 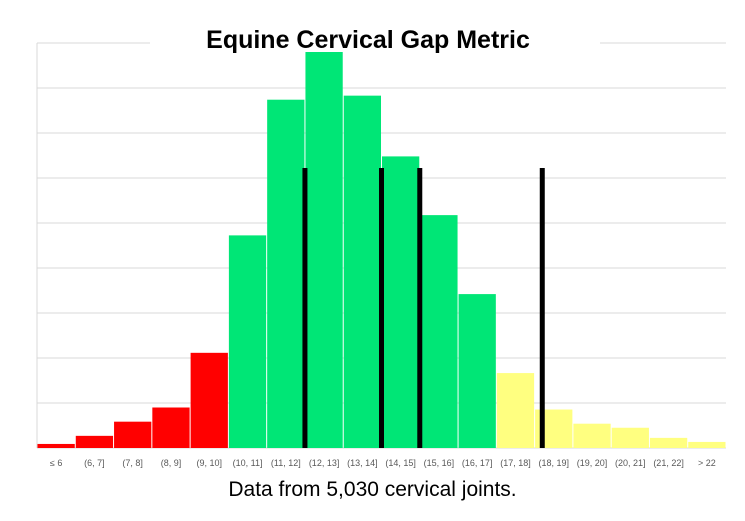 What do you see at coordinates (132, 463) in the screenshot?
I see `x-tick-label: (7, 8]` at bounding box center [132, 463].